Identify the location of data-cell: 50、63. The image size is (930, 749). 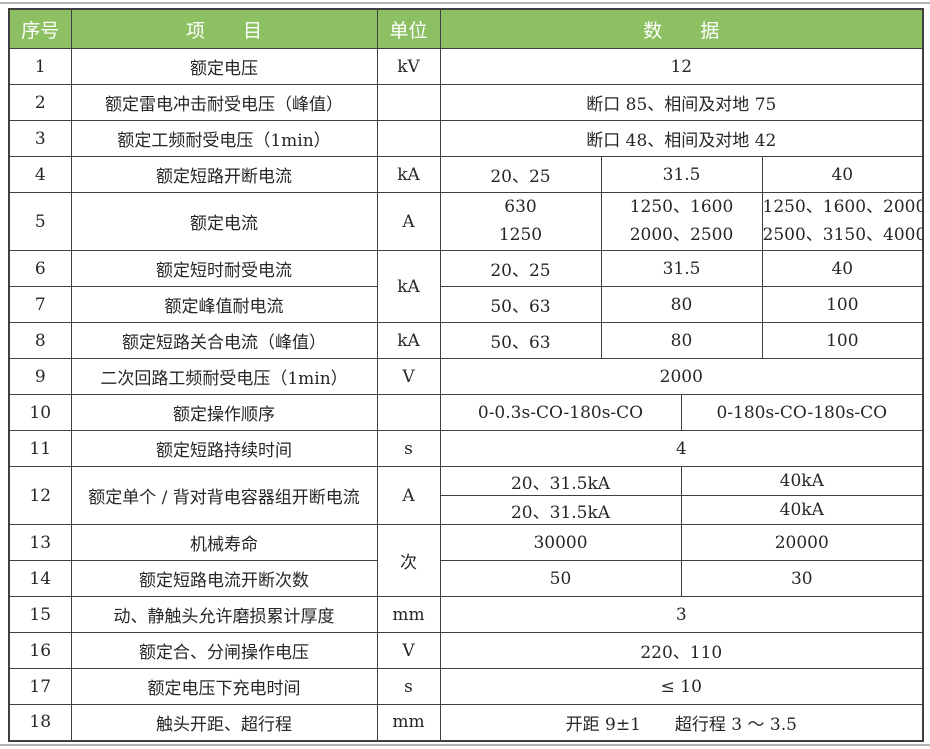
(520, 340).